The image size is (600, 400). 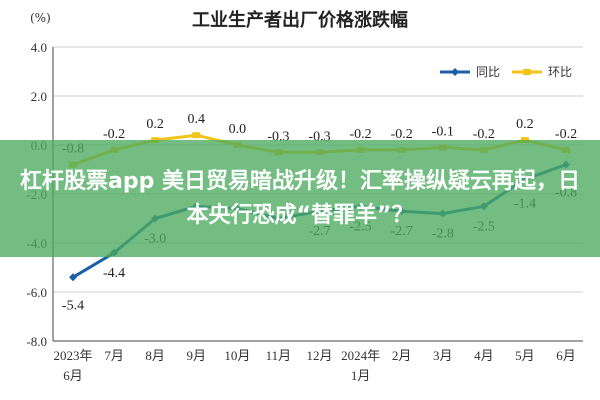 I want to click on legend-label-mom: 环比, so click(x=560, y=72).